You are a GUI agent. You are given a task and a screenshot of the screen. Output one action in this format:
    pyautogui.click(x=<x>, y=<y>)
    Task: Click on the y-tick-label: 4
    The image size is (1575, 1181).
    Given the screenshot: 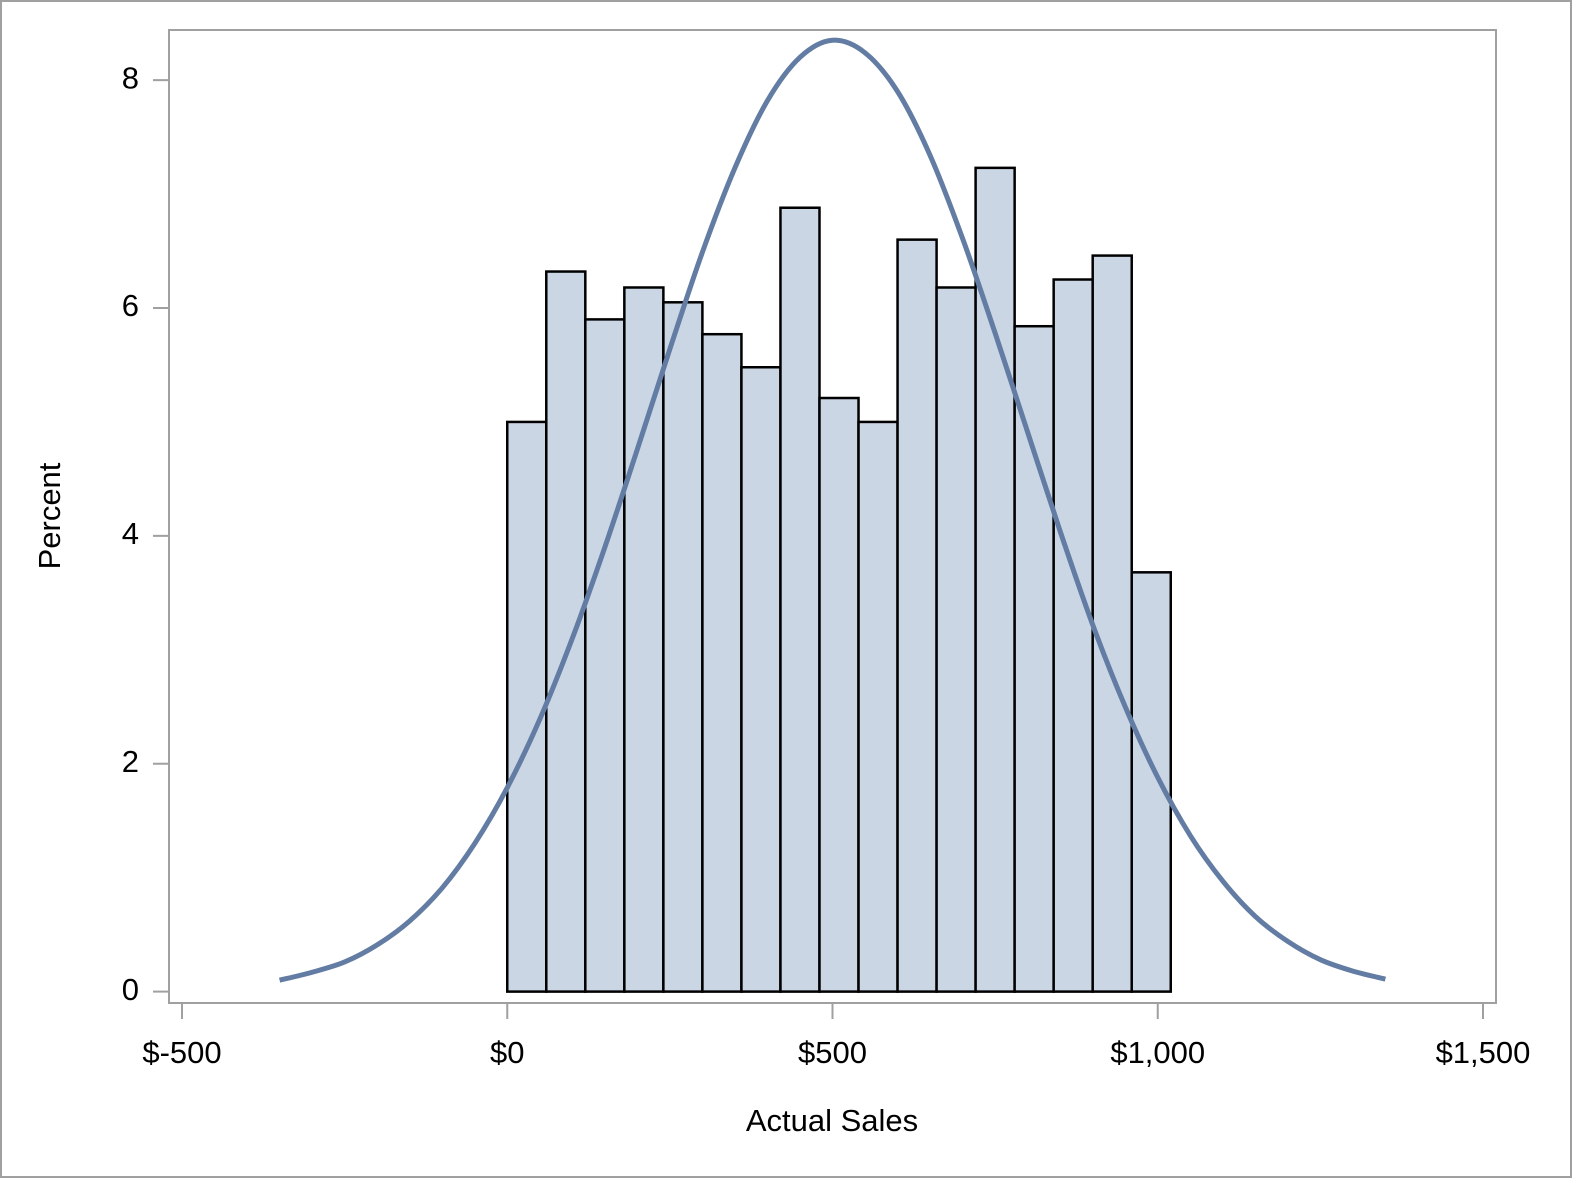 What is the action you would take?
    pyautogui.click(x=130, y=533)
    